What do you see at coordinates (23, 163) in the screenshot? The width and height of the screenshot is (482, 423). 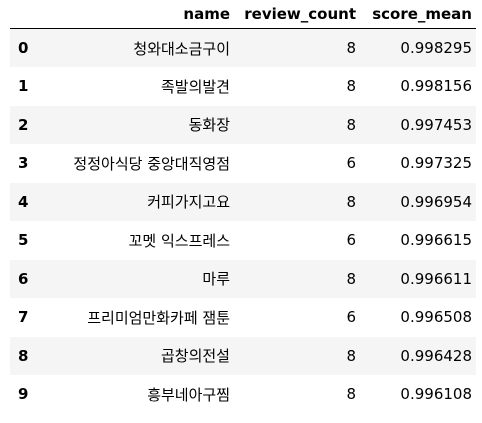 I see `row-index: 3` at bounding box center [23, 163].